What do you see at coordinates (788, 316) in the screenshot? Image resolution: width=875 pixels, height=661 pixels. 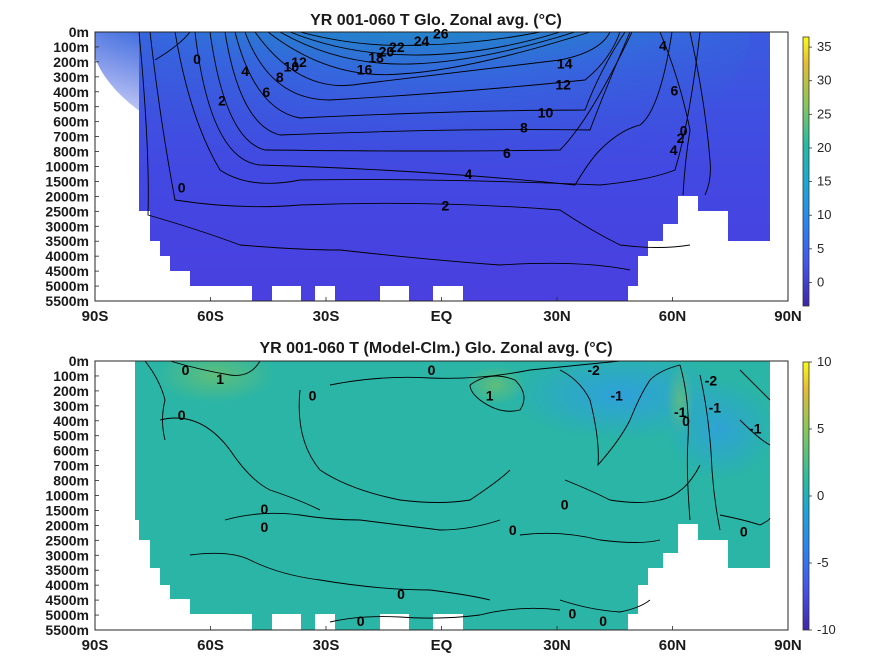 I see `lat-tick-label: 90N` at bounding box center [788, 316].